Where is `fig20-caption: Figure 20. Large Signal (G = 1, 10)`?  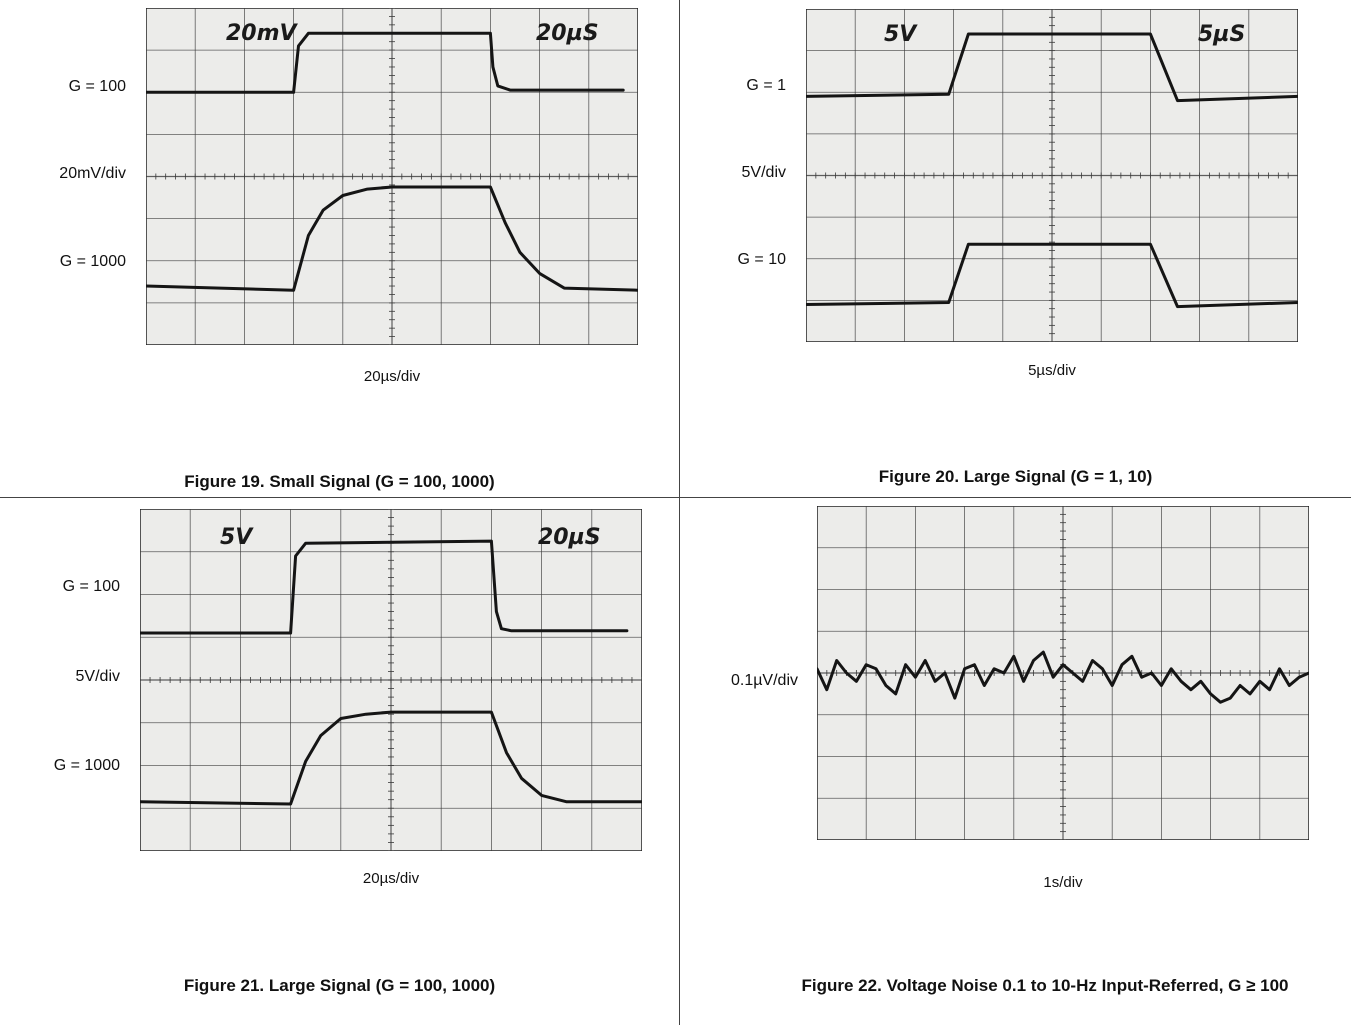 fig20-caption: Figure 20. Large Signal (G = 1, 10) is located at coordinates (1015, 476).